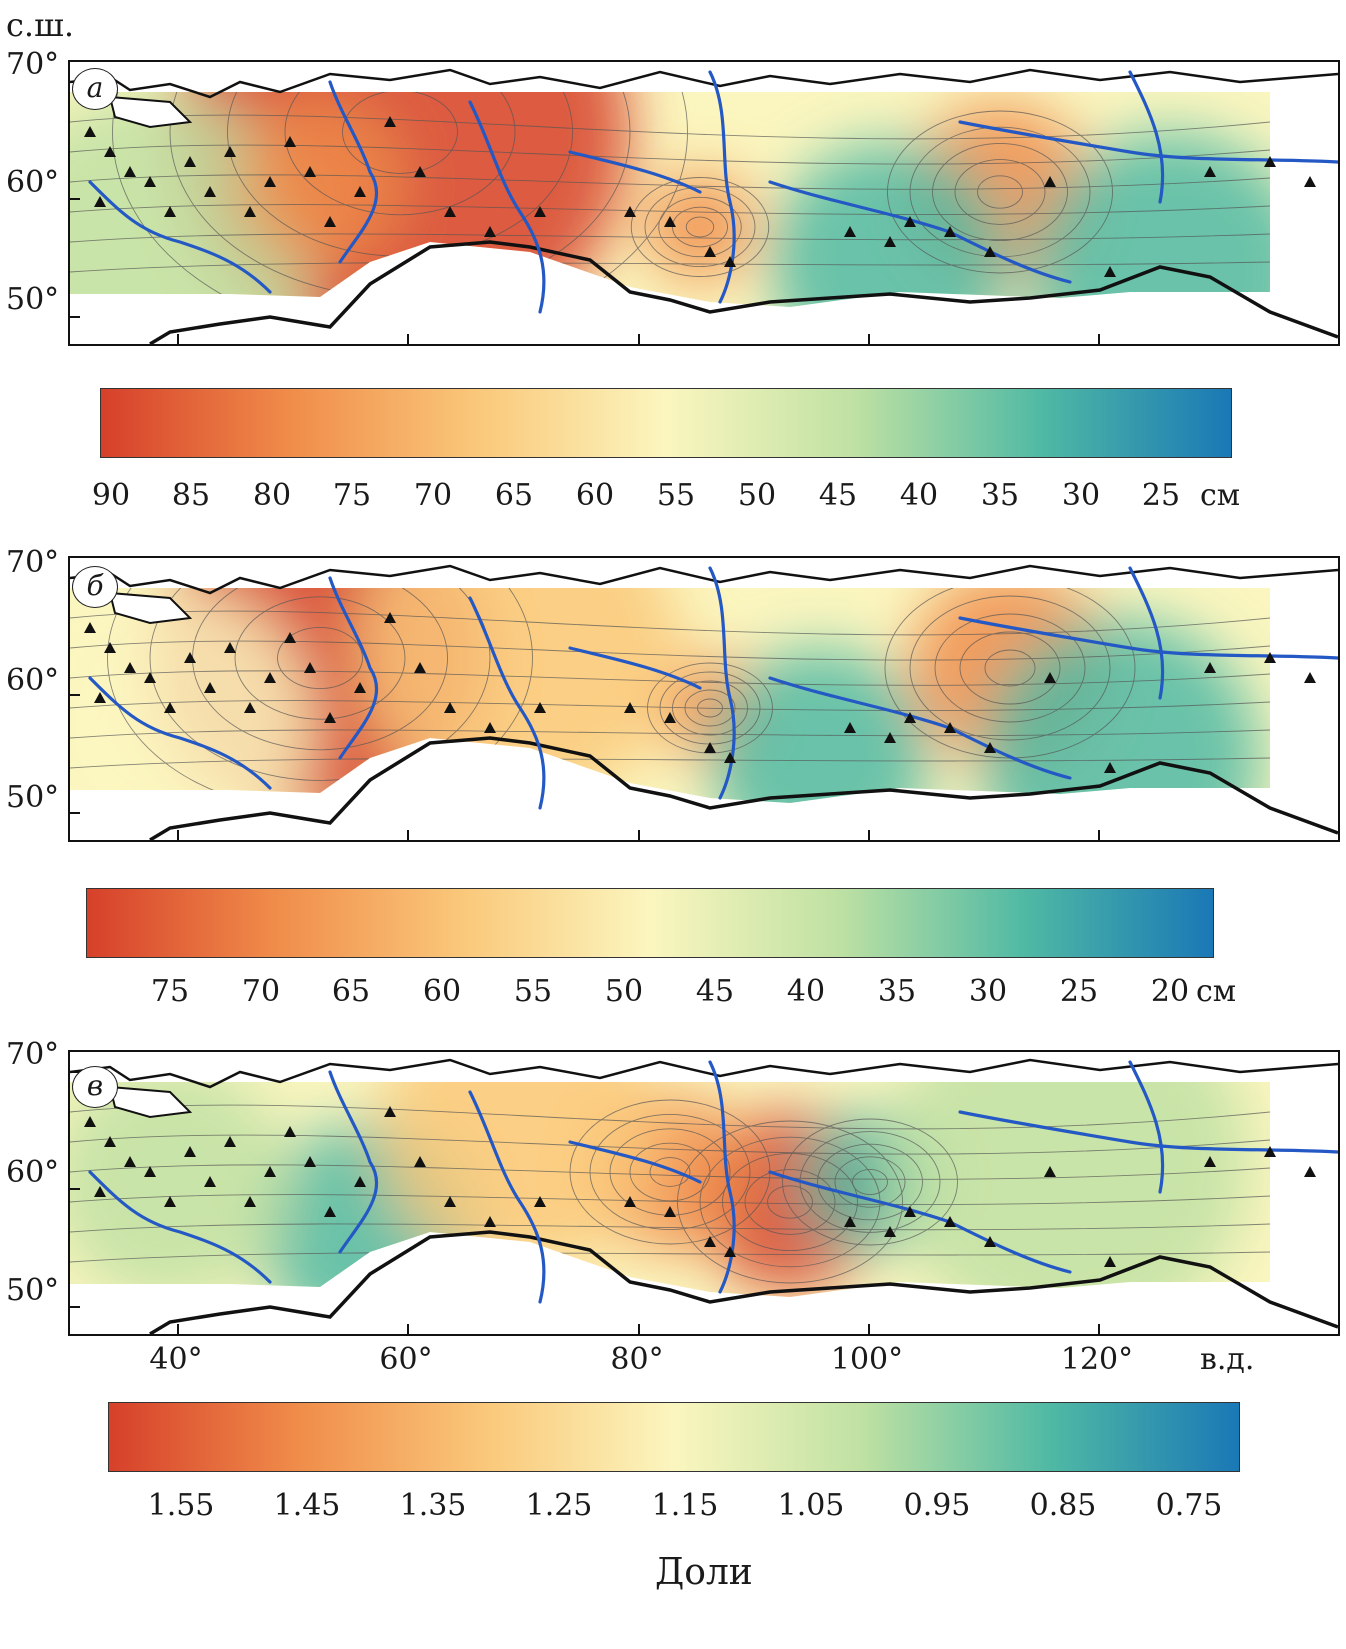  I want to click on colorbar-tick: 20, so click(1170, 991).